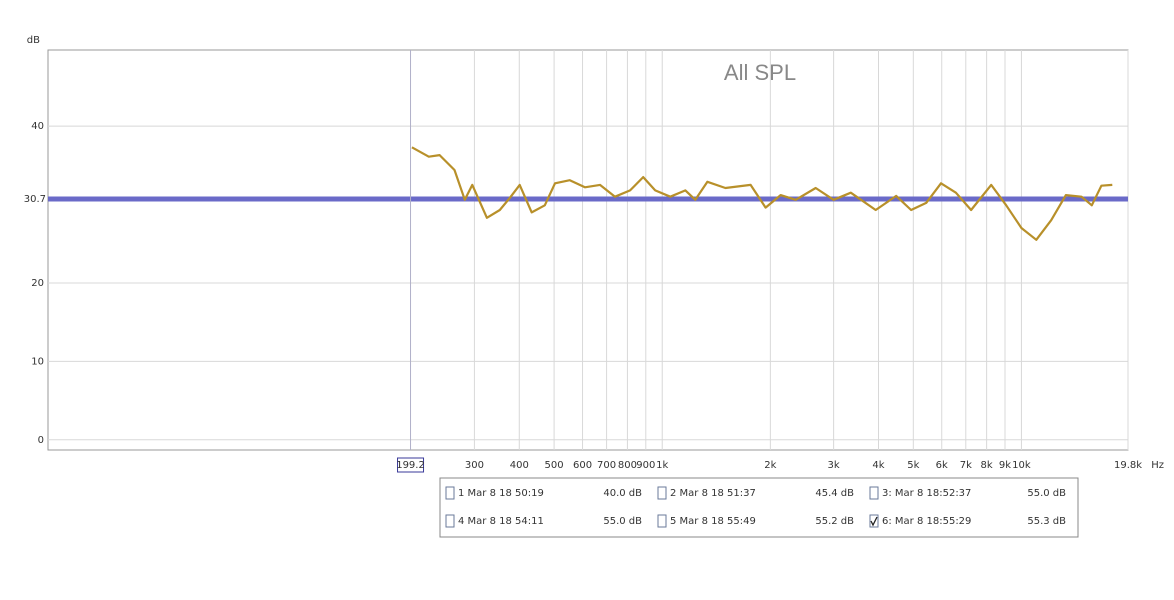 The image size is (1174, 600). I want to click on x-tick-label: 600, so click(582, 465).